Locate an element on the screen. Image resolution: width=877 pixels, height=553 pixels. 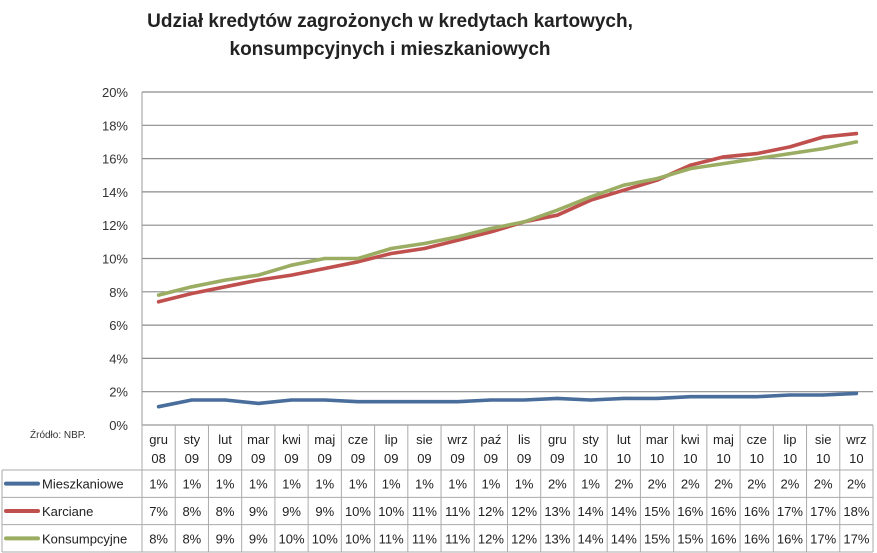
table-cell-value: 13% is located at coordinates (557, 538).